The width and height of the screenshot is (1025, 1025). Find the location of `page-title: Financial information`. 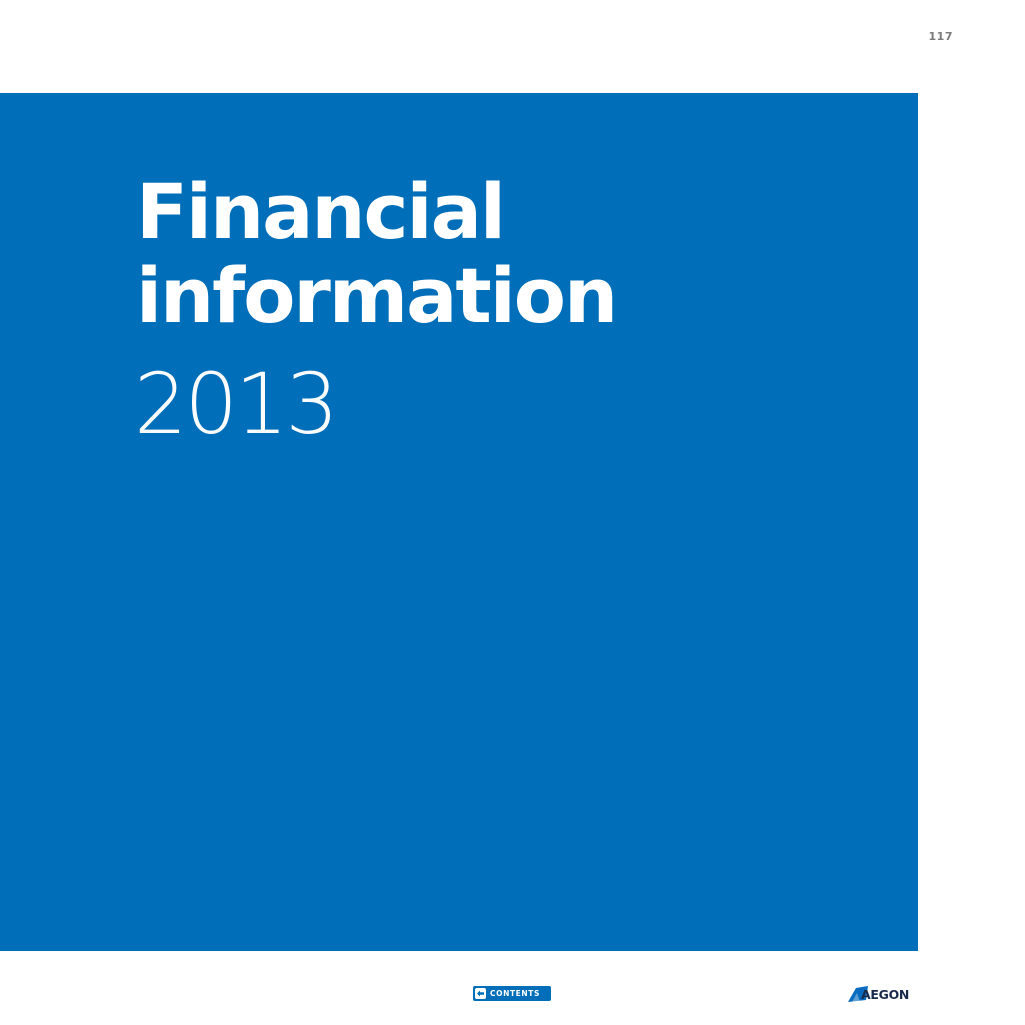

page-title: Financial information is located at coordinates (377, 253).